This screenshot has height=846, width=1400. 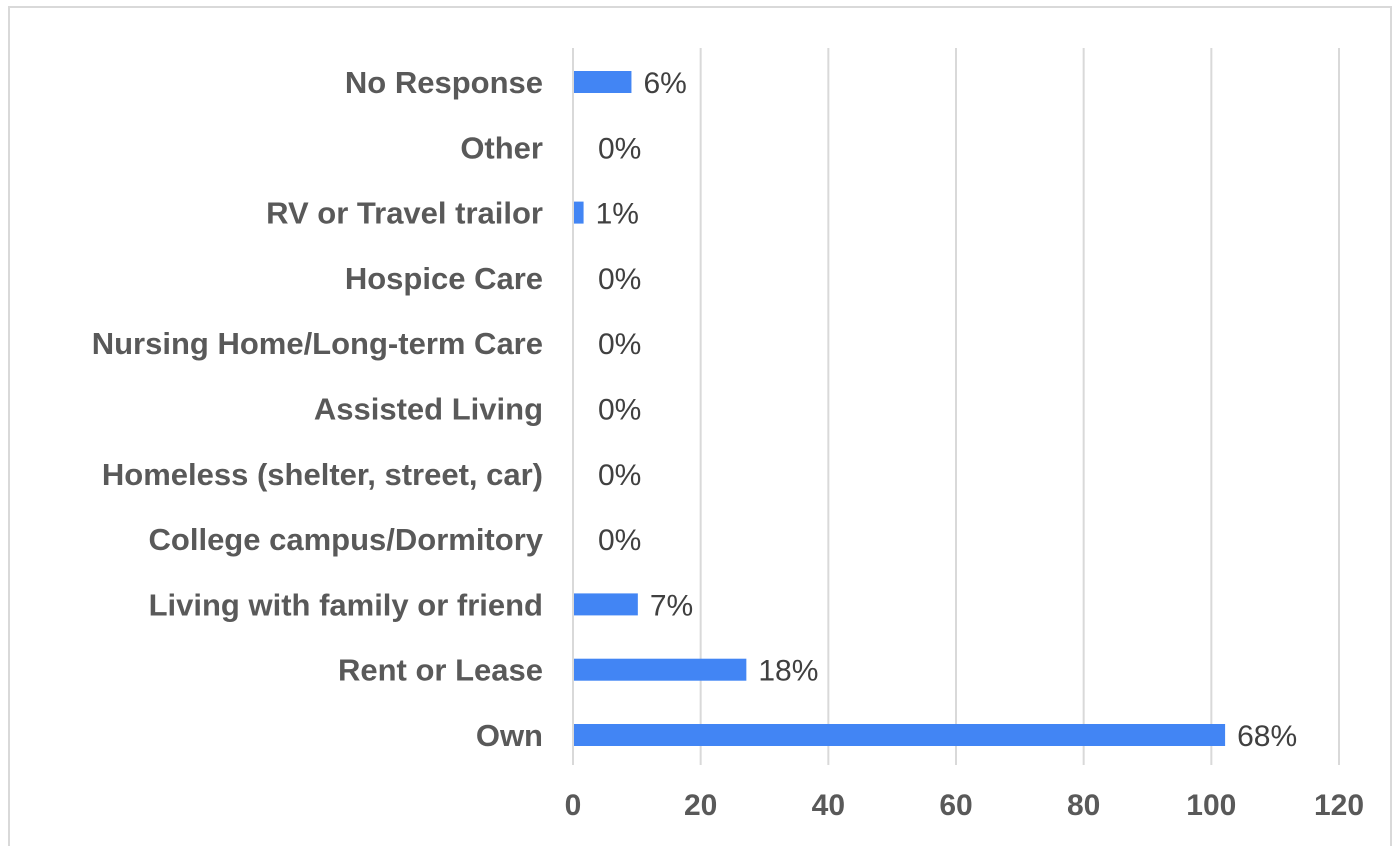 I want to click on category-label: Hospice Care, so click(x=444, y=278).